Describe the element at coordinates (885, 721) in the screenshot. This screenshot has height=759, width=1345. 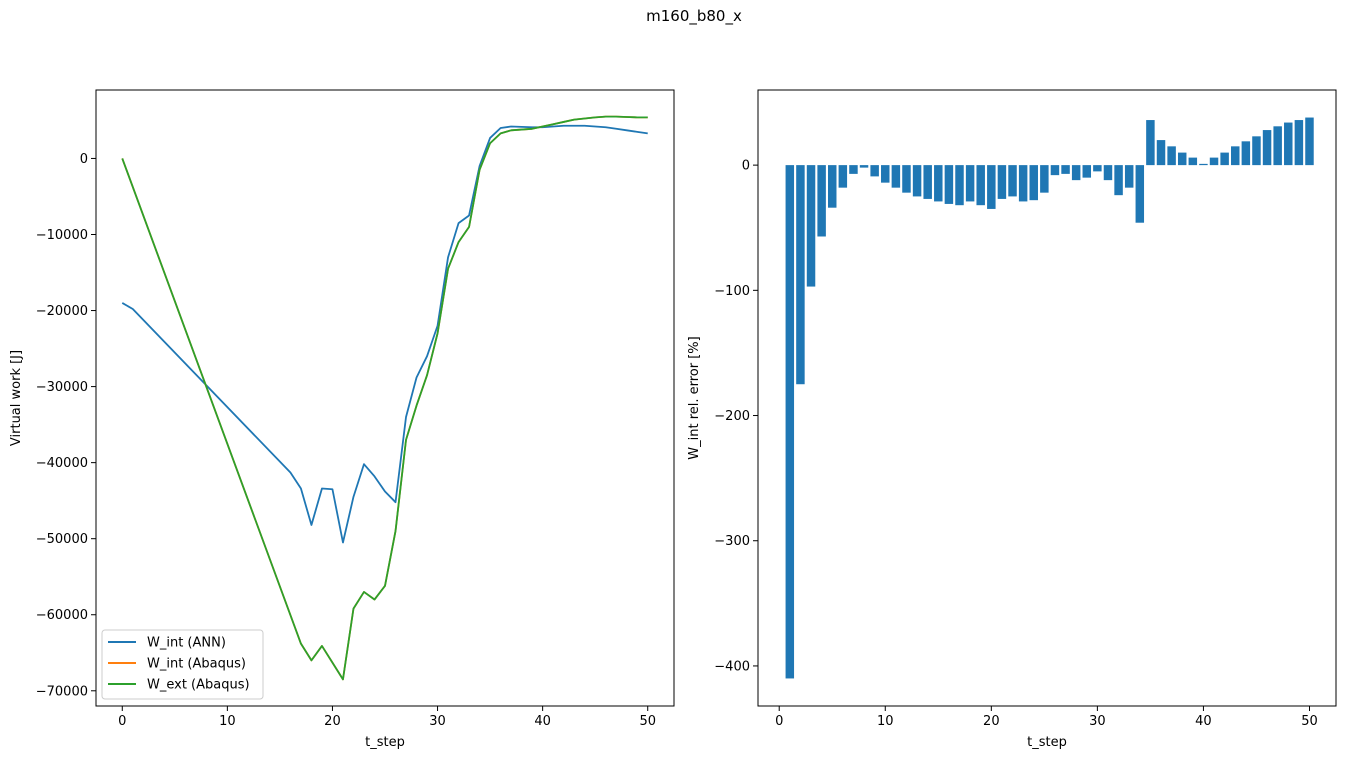
I see `right-x-tick-label: 10` at that location.